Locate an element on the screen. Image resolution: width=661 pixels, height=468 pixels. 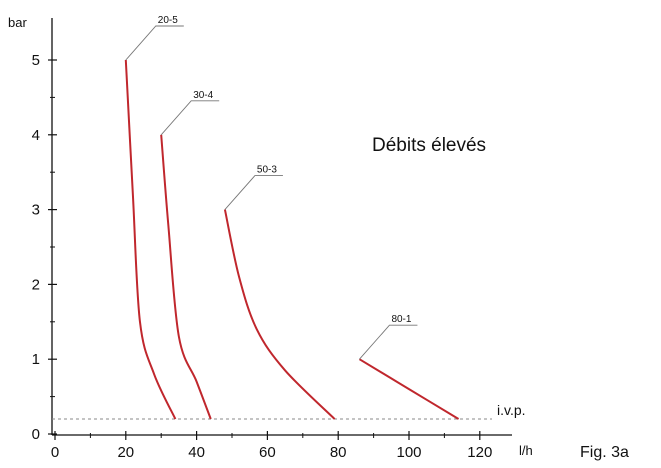
y-ticks: 0 1 2 3 4 5 is located at coordinates (44, 247).